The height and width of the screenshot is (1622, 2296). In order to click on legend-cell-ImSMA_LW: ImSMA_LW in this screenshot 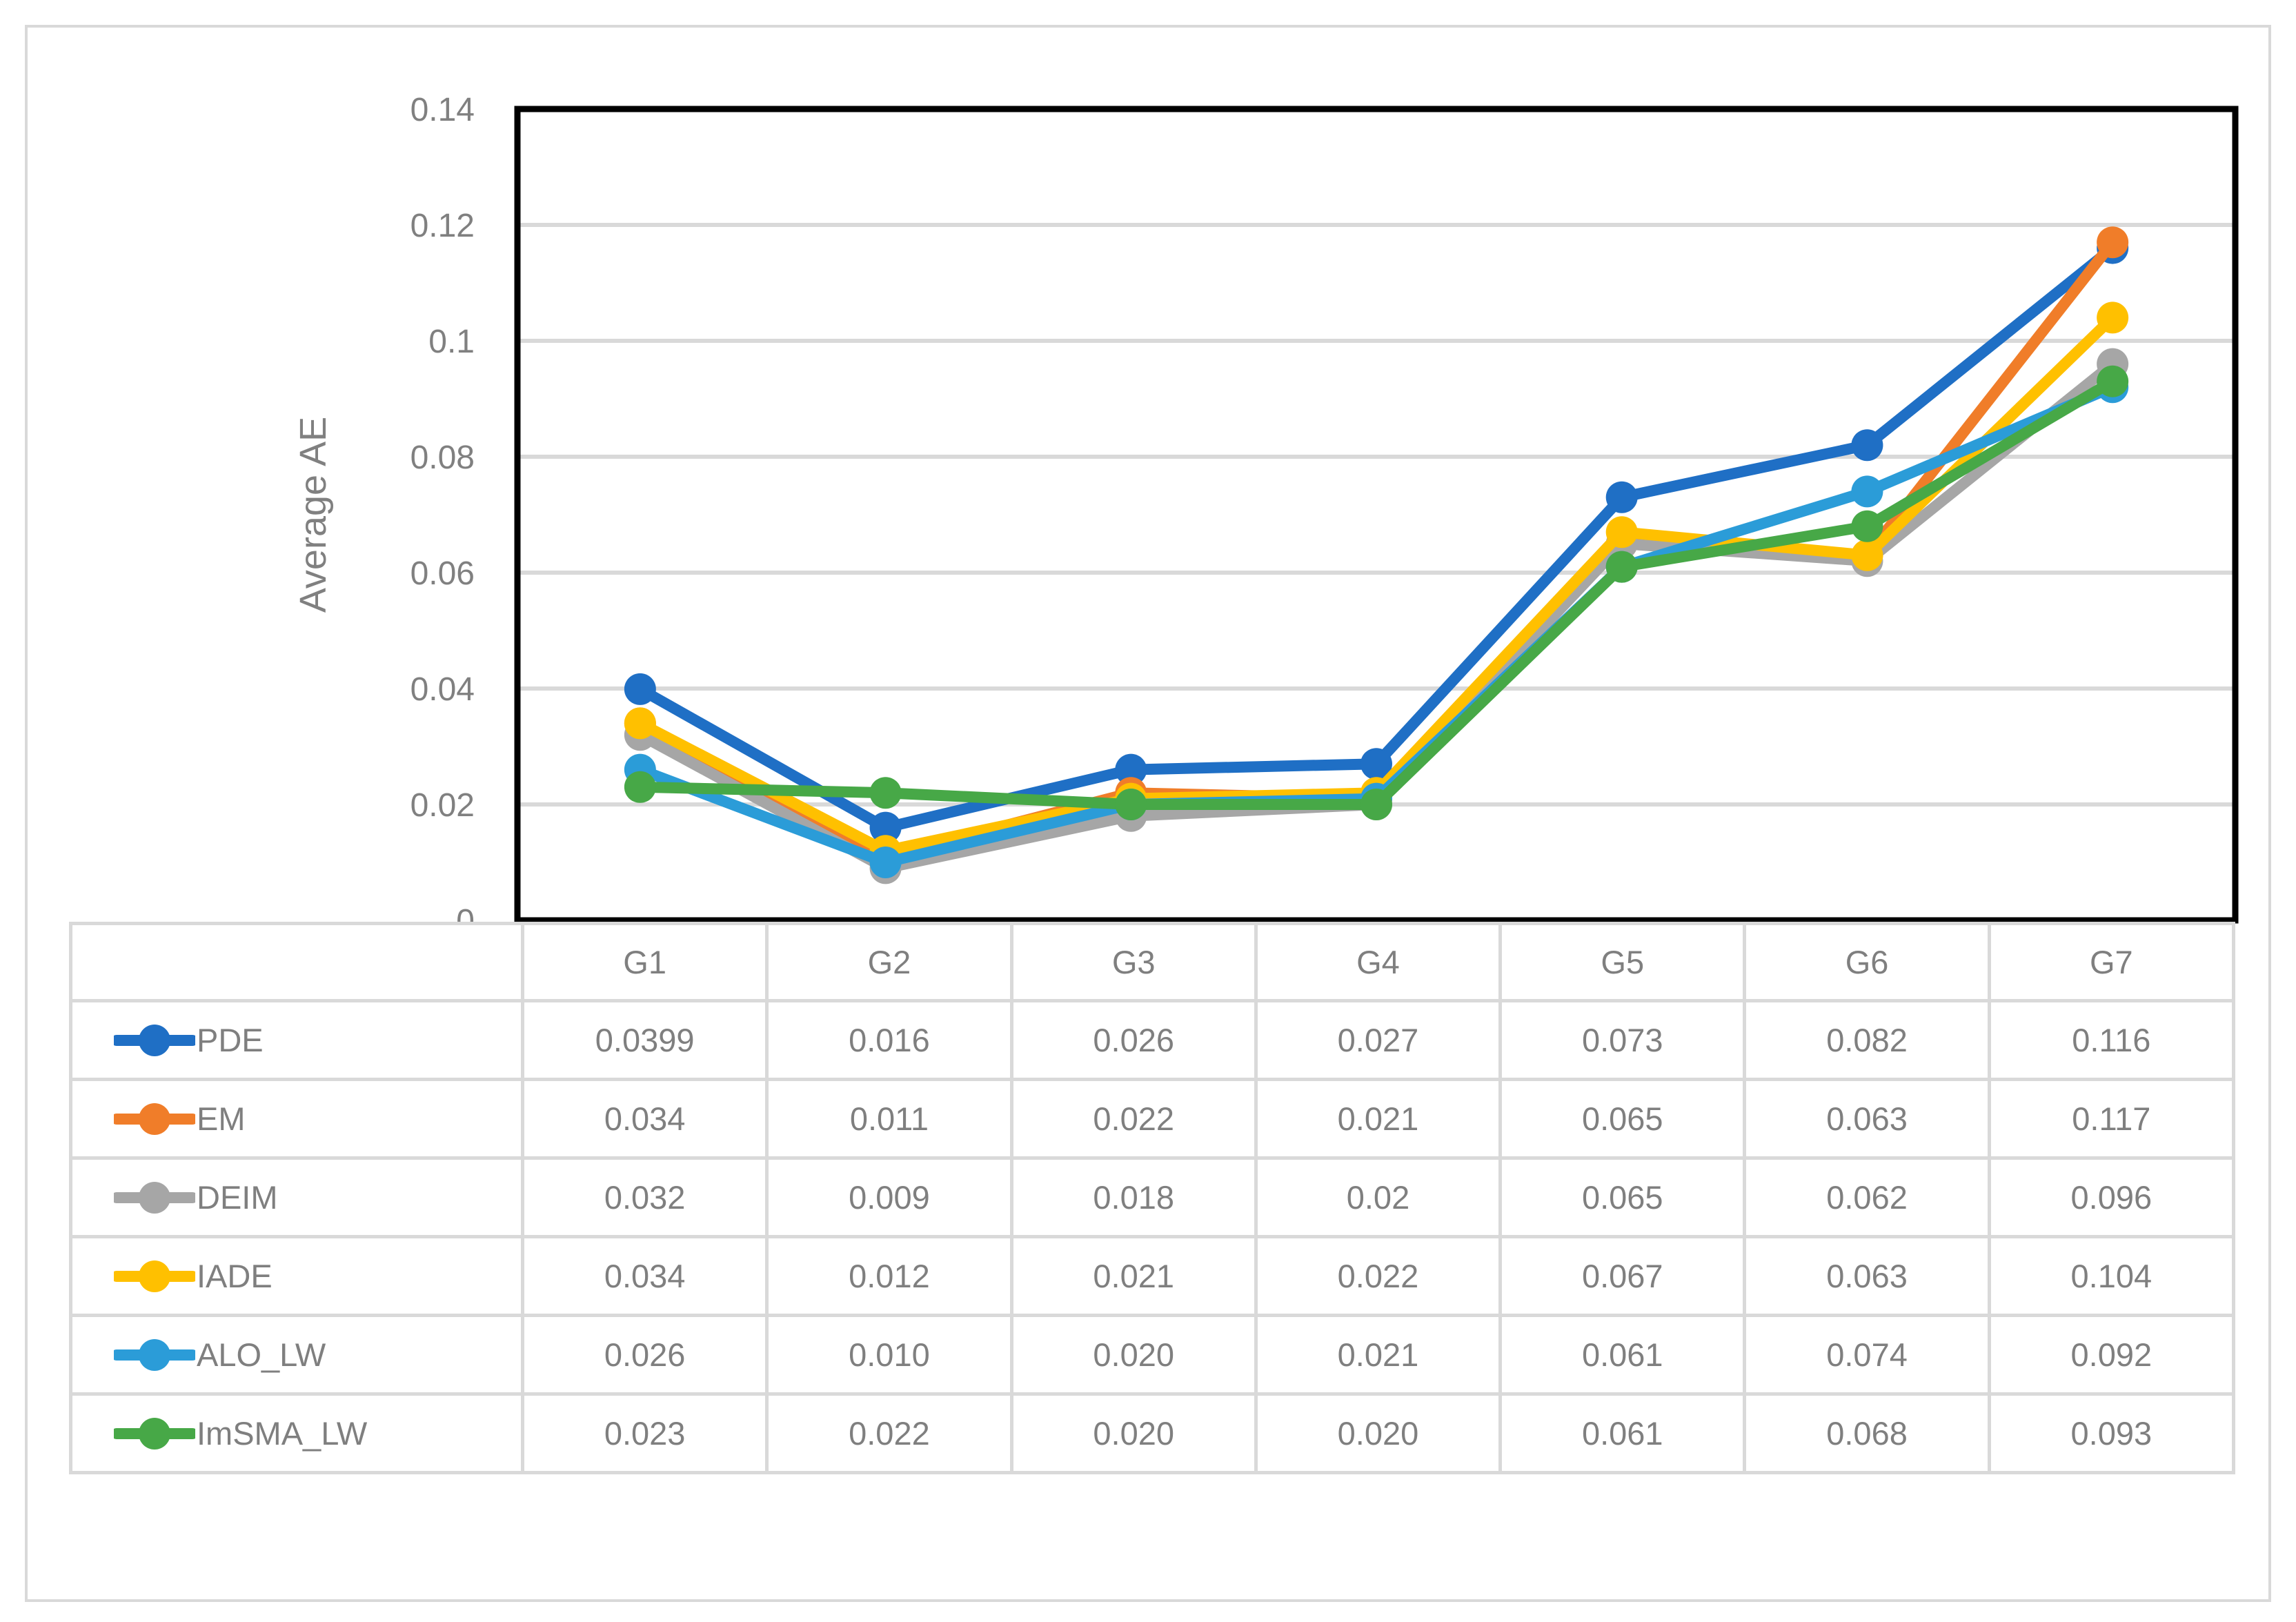, I will do `click(297, 1433)`.